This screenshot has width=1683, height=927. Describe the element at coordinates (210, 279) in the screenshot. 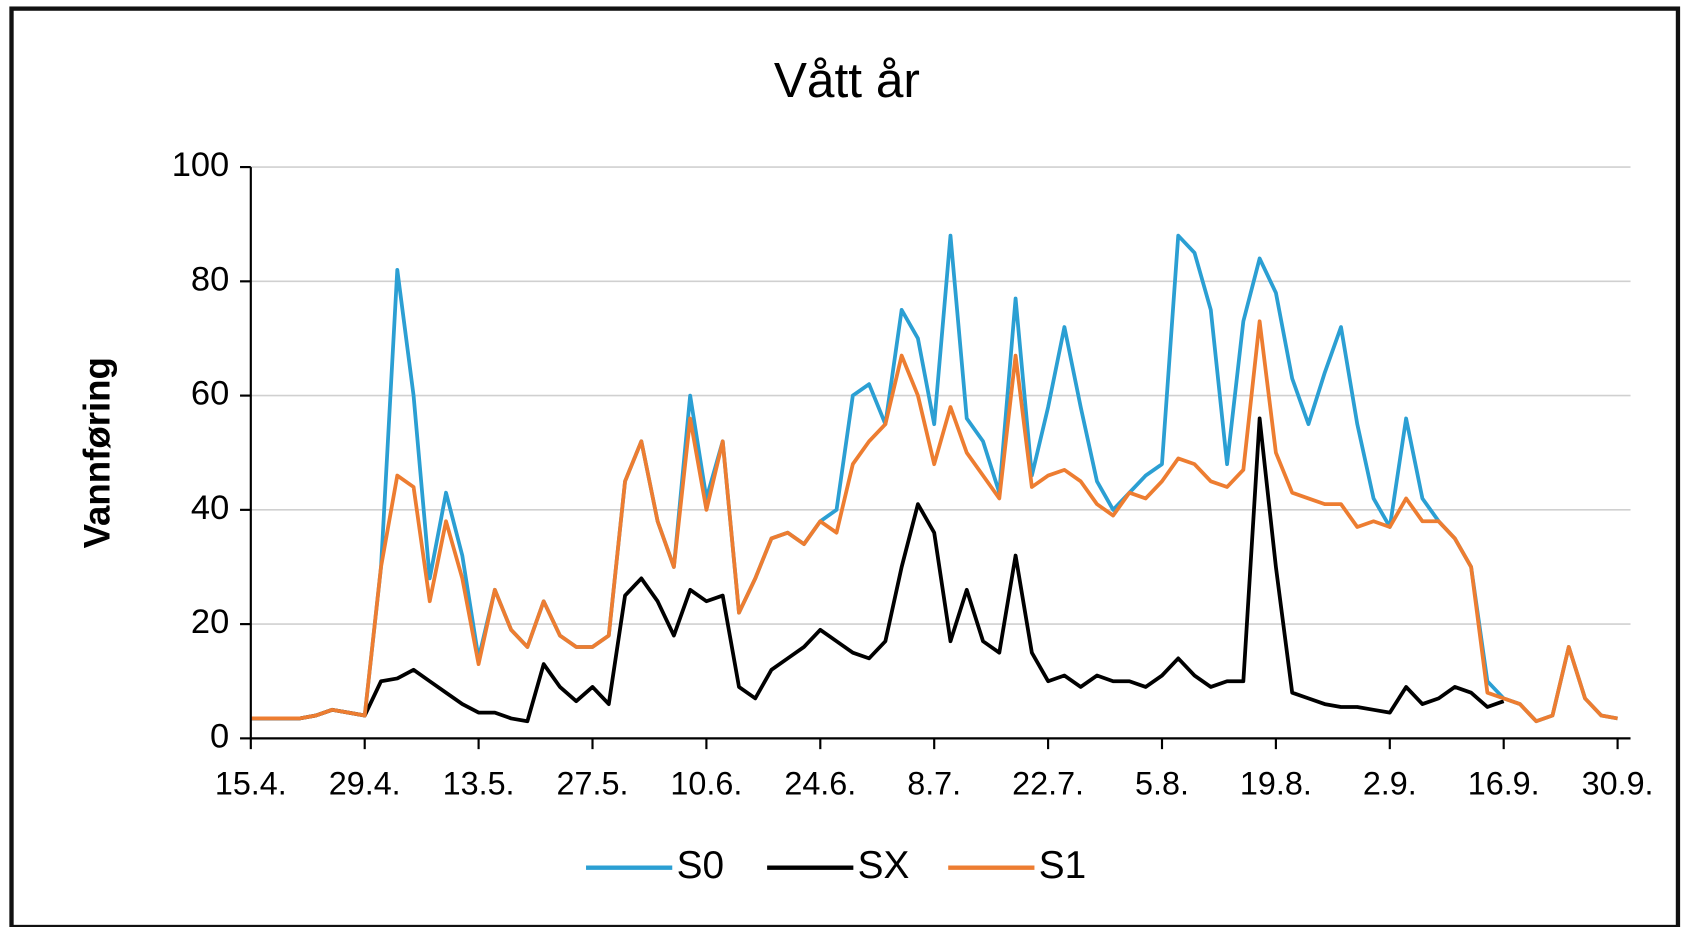

I see `y-tick-label: 80` at that location.